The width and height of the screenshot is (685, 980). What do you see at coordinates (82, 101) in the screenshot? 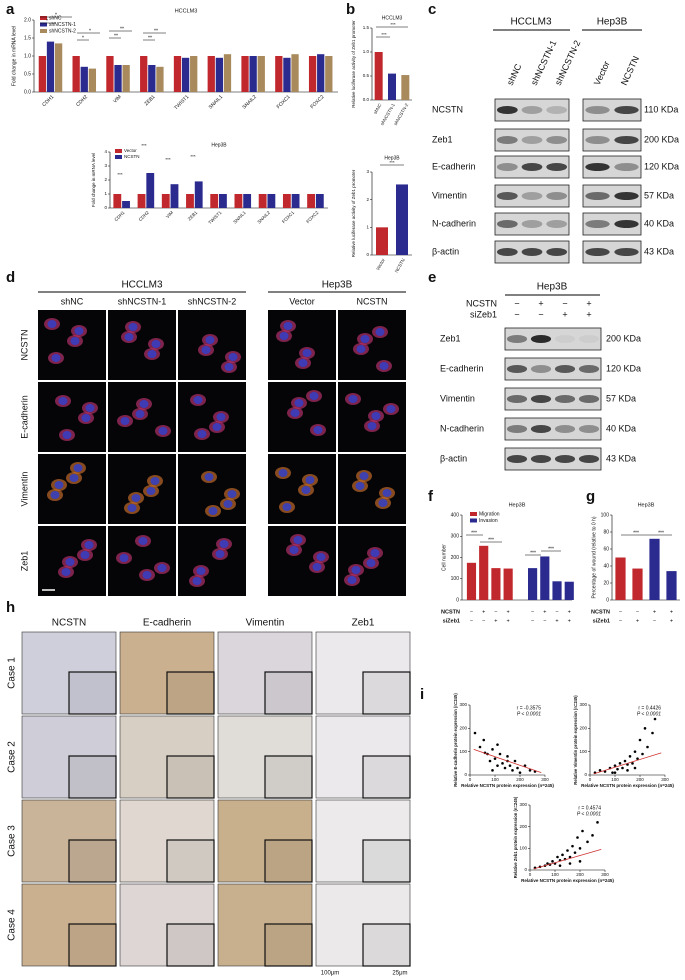
I see `x-tick-label: CDH2` at bounding box center [82, 101].